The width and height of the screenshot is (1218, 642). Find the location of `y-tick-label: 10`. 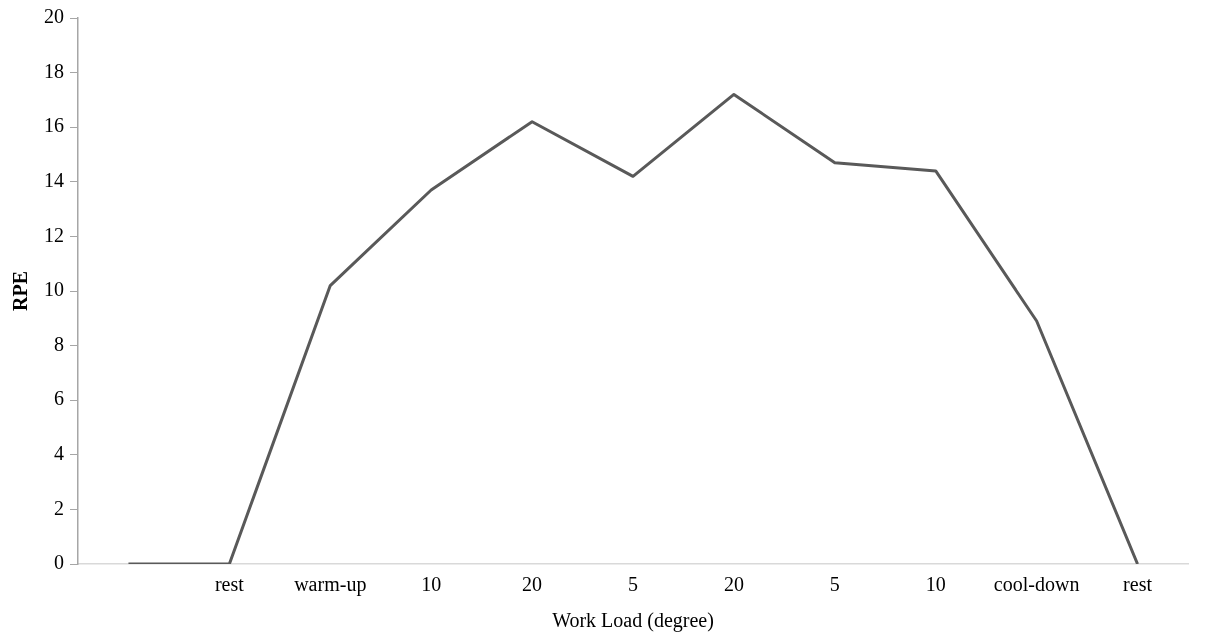

y-tick-label: 10 is located at coordinates (54, 289).